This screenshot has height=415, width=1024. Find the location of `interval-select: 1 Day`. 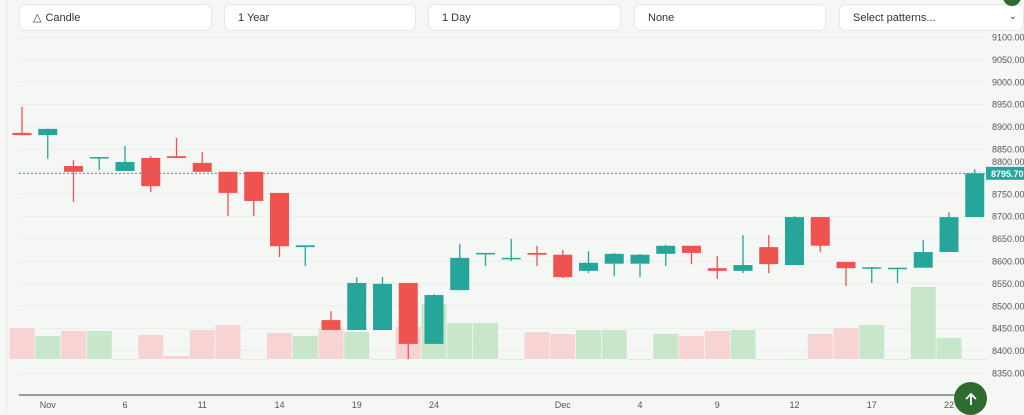

interval-select: 1 Day is located at coordinates (524, 17).